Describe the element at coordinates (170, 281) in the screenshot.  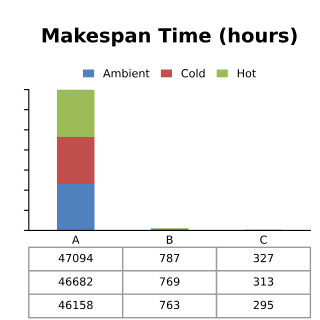
I see `data-label: 769` at that location.